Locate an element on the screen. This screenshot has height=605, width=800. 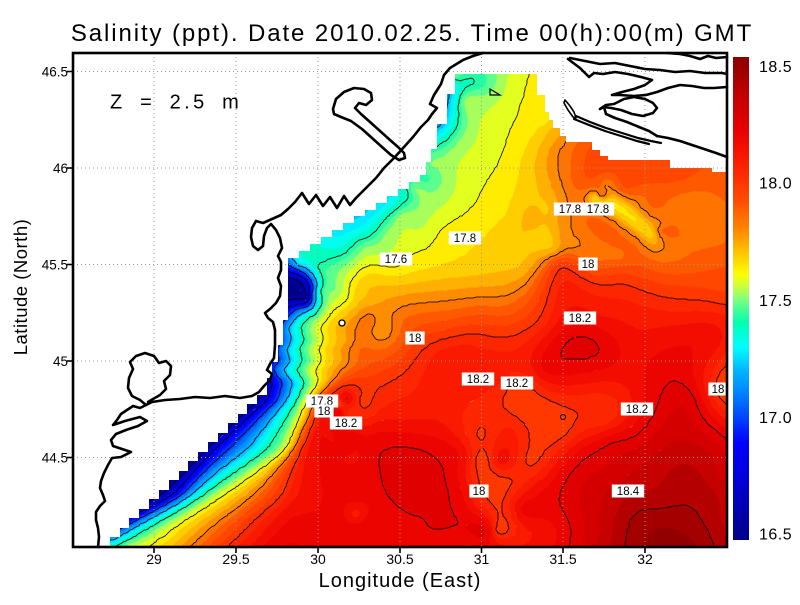
svg-text: 31 is located at coordinates (482, 559).